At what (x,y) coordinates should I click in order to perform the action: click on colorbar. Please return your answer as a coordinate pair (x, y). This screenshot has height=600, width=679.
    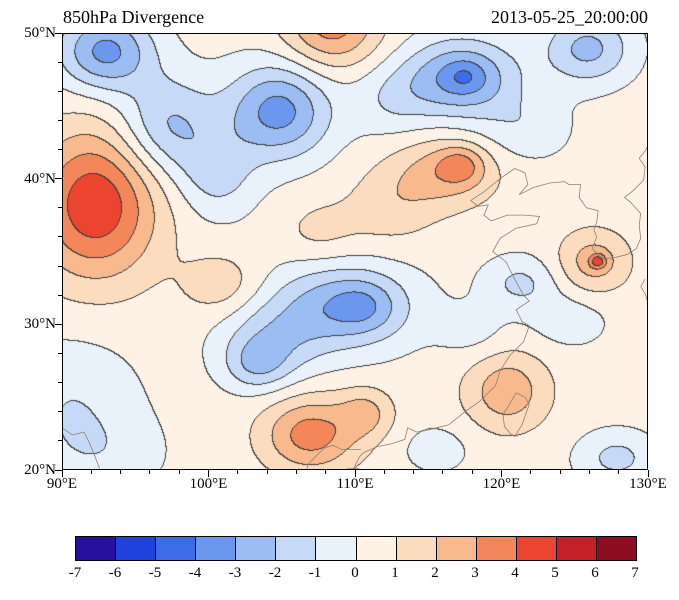
    Looking at the image, I should click on (356, 548).